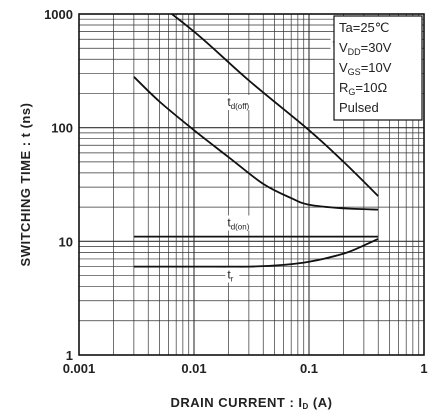 This screenshot has width=438, height=418. I want to click on series-line-tr, so click(256, 253).